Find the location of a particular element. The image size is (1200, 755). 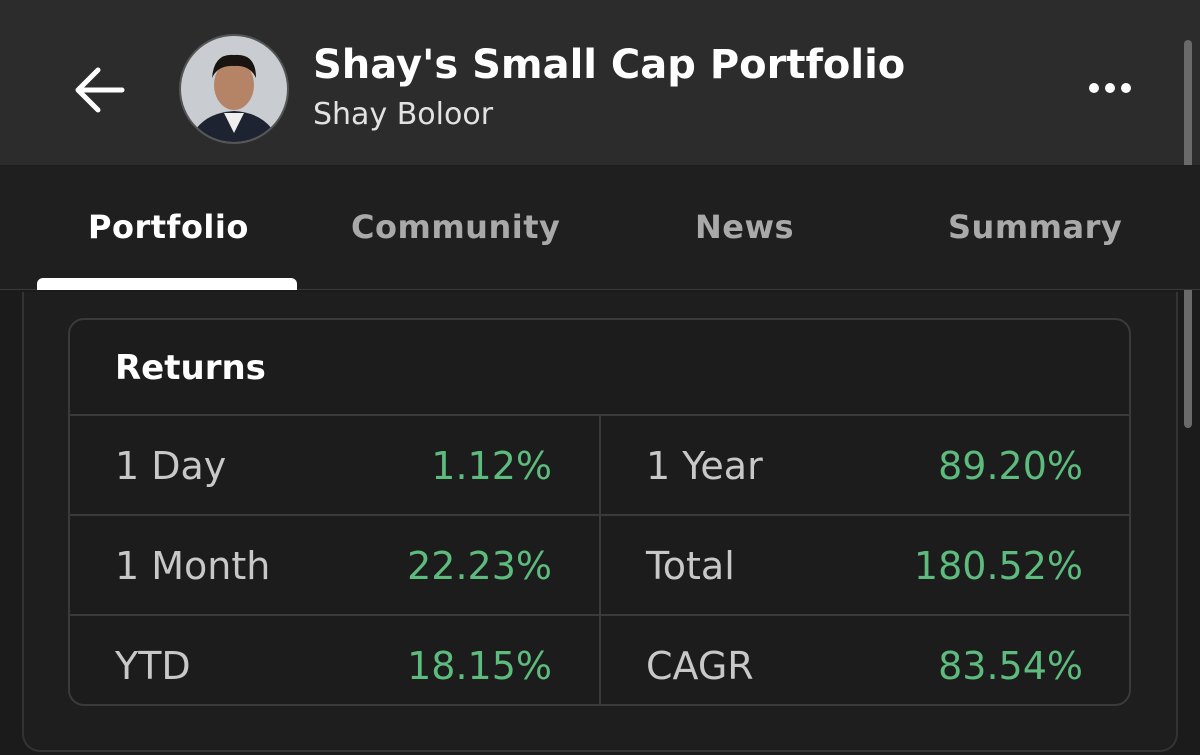

return-value: 1.12% is located at coordinates (491, 466).